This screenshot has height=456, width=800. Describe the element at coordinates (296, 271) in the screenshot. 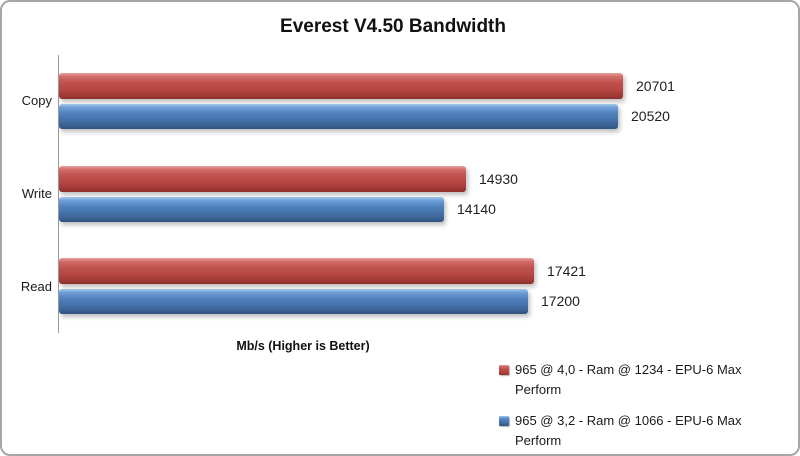

I see `bar-read-series1` at that location.